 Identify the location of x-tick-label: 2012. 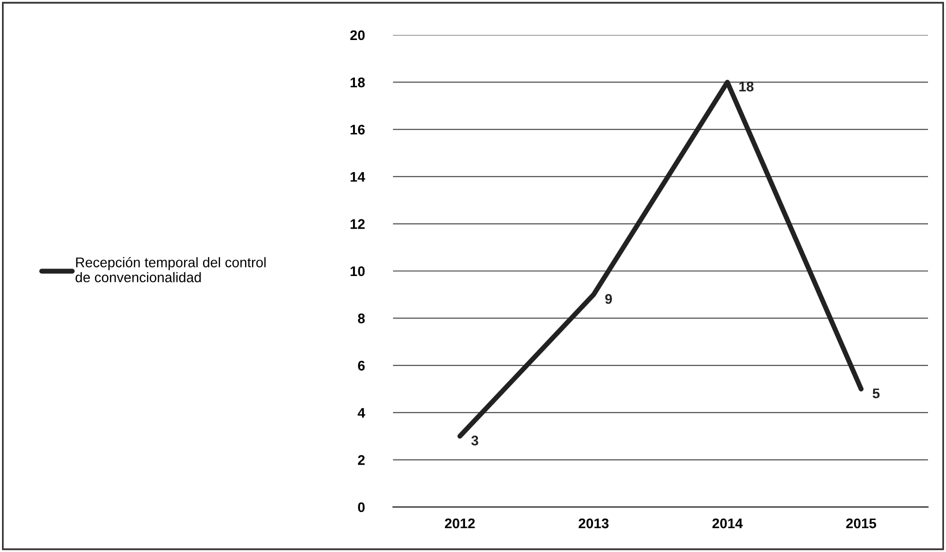
(459, 523).